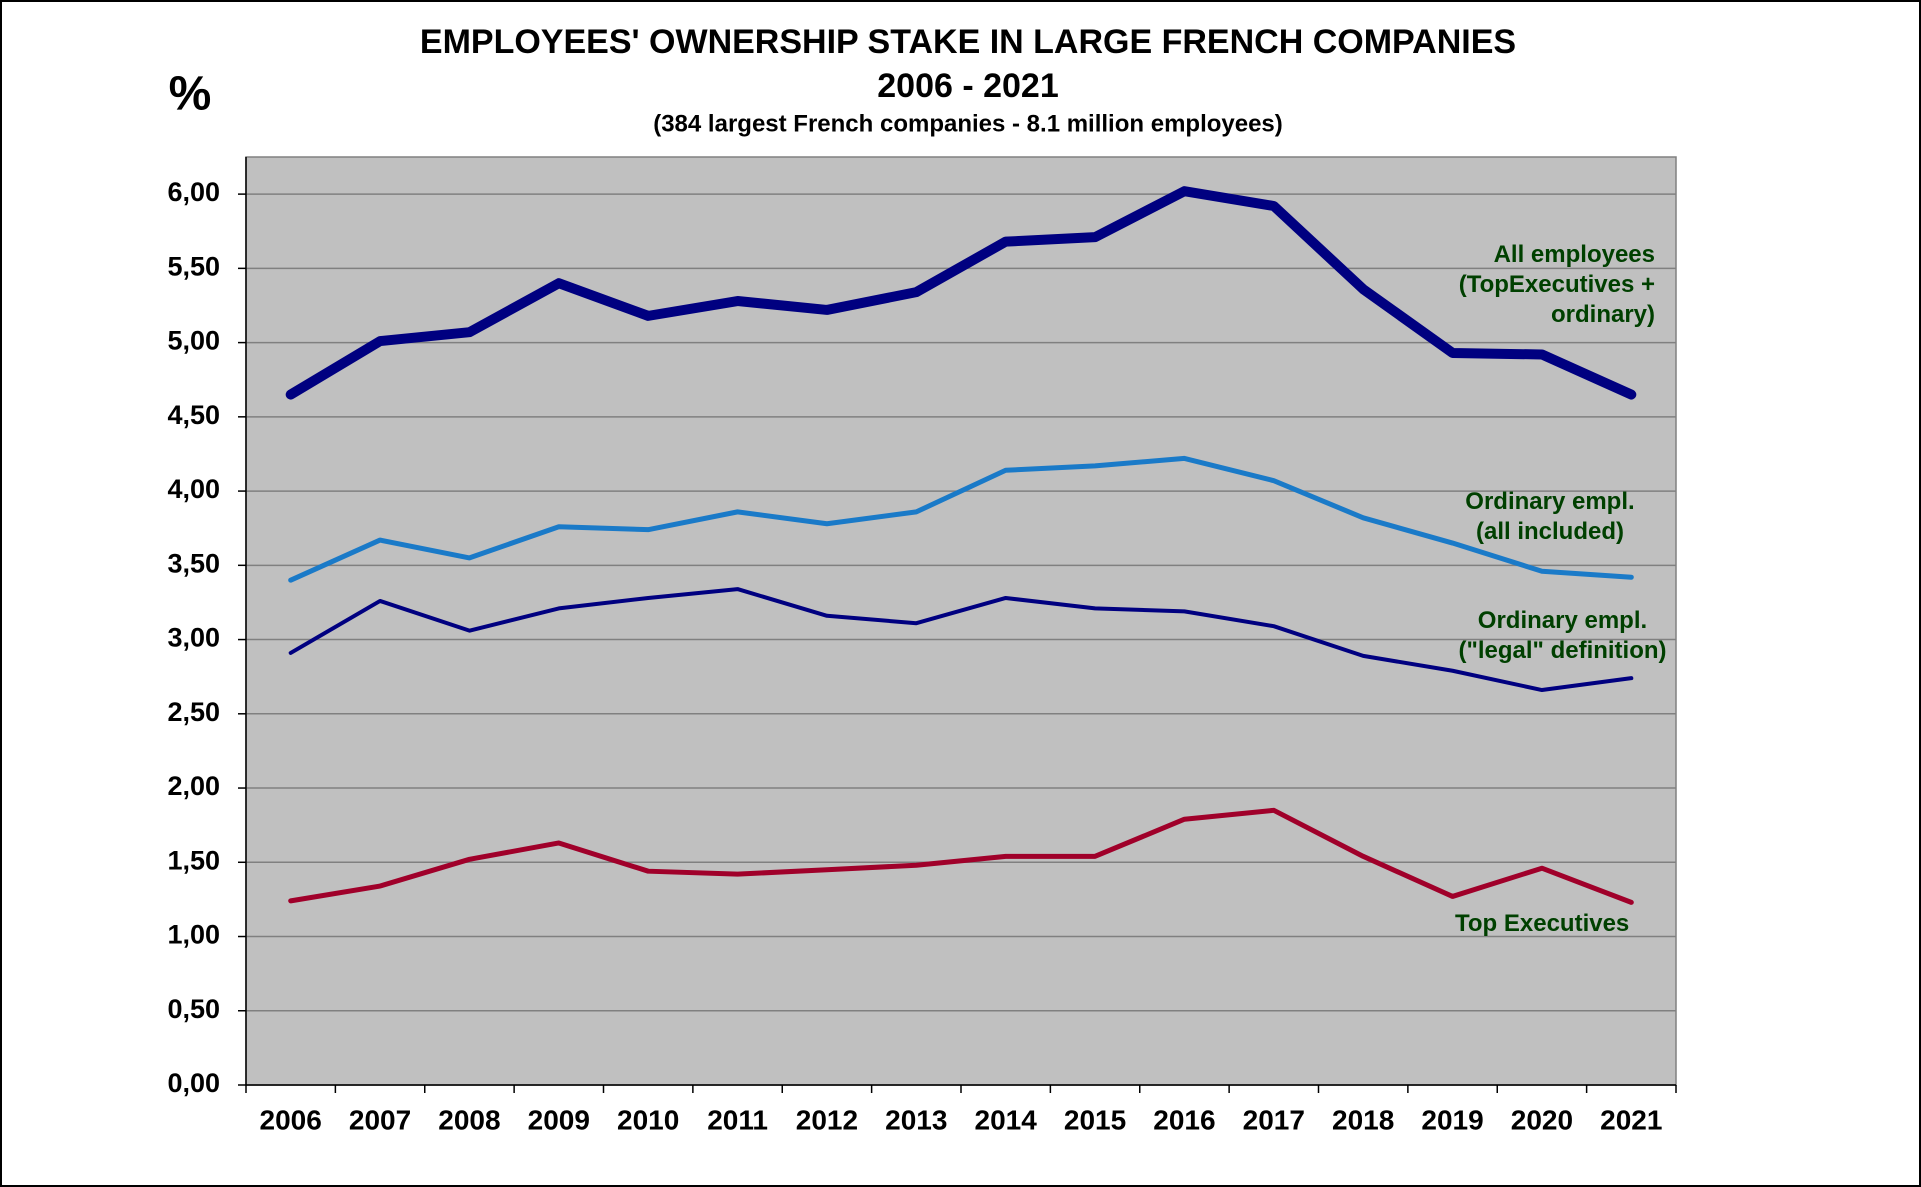 This screenshot has width=1921, height=1187. What do you see at coordinates (193, 489) in the screenshot?
I see `y-tick-label: 4,00` at bounding box center [193, 489].